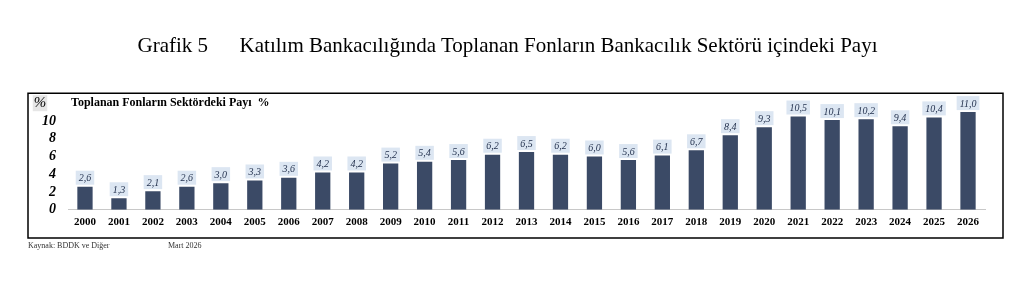  I want to click on x-tick-label: 2022, so click(832, 221).